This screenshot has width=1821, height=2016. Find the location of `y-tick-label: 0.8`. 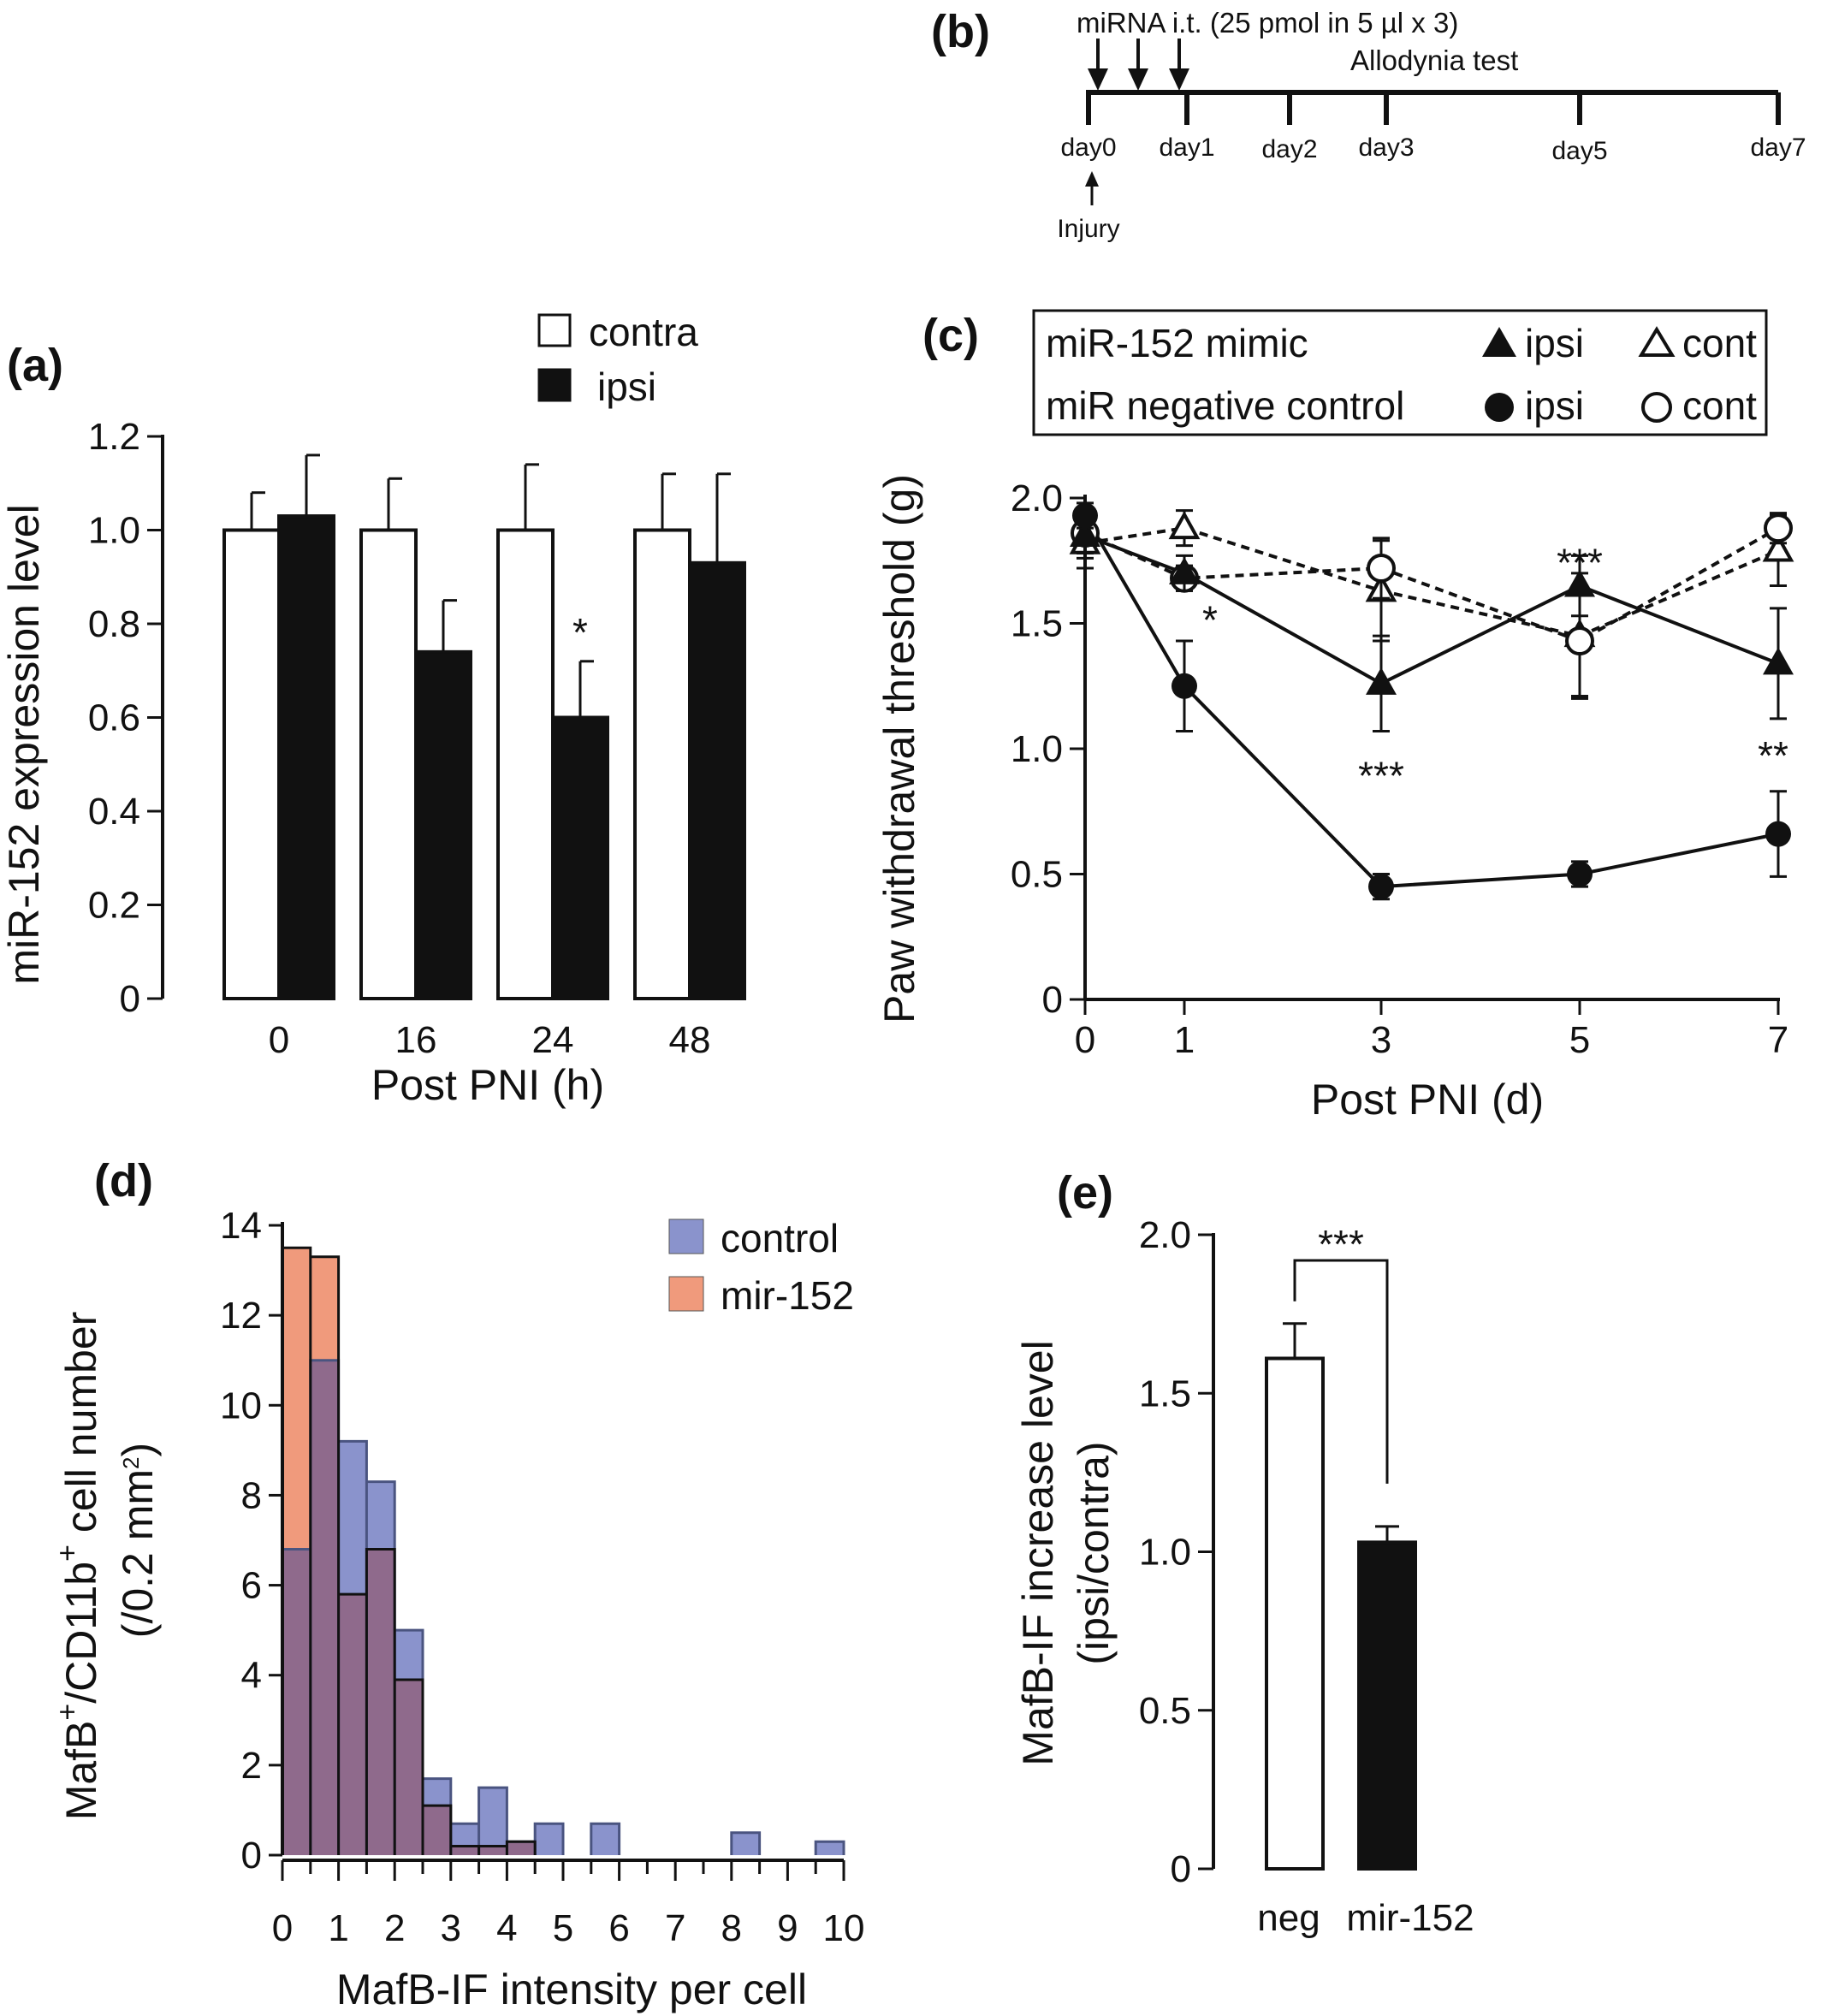

y-tick-label: 0.8 is located at coordinates (114, 624).